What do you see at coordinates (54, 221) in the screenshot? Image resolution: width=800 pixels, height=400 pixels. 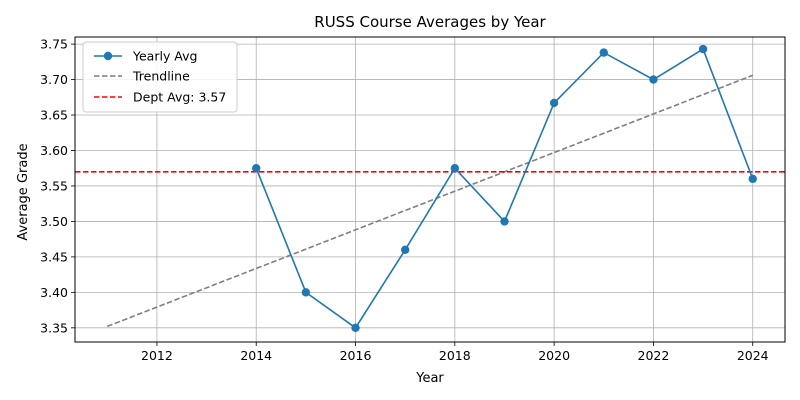 I see `y-tick-label: 3.50` at bounding box center [54, 221].